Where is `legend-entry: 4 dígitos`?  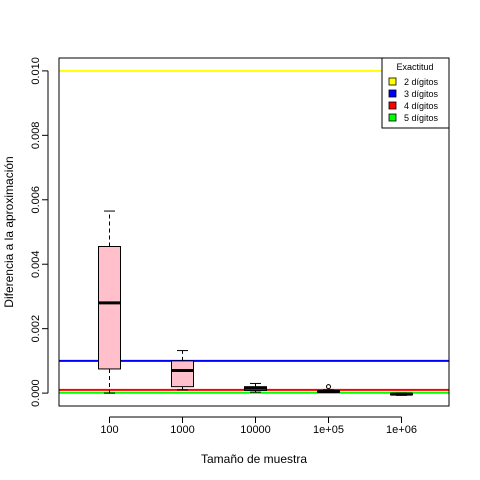
legend-entry: 4 dígitos is located at coordinates (413, 106).